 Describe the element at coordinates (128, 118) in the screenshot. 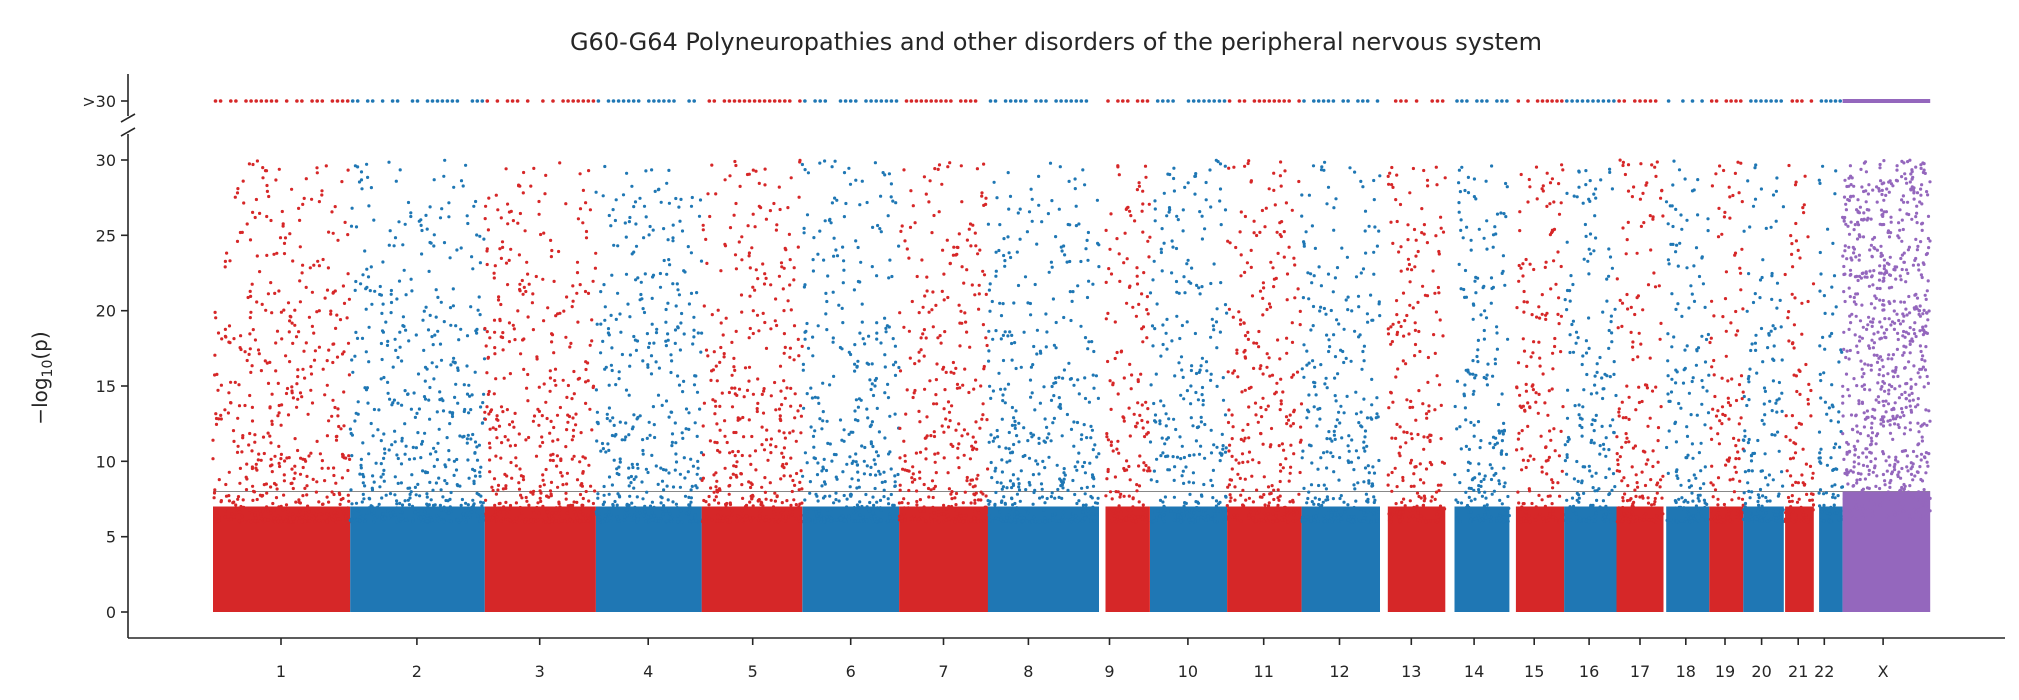

I see `y-axis-break-mark-top` at that location.